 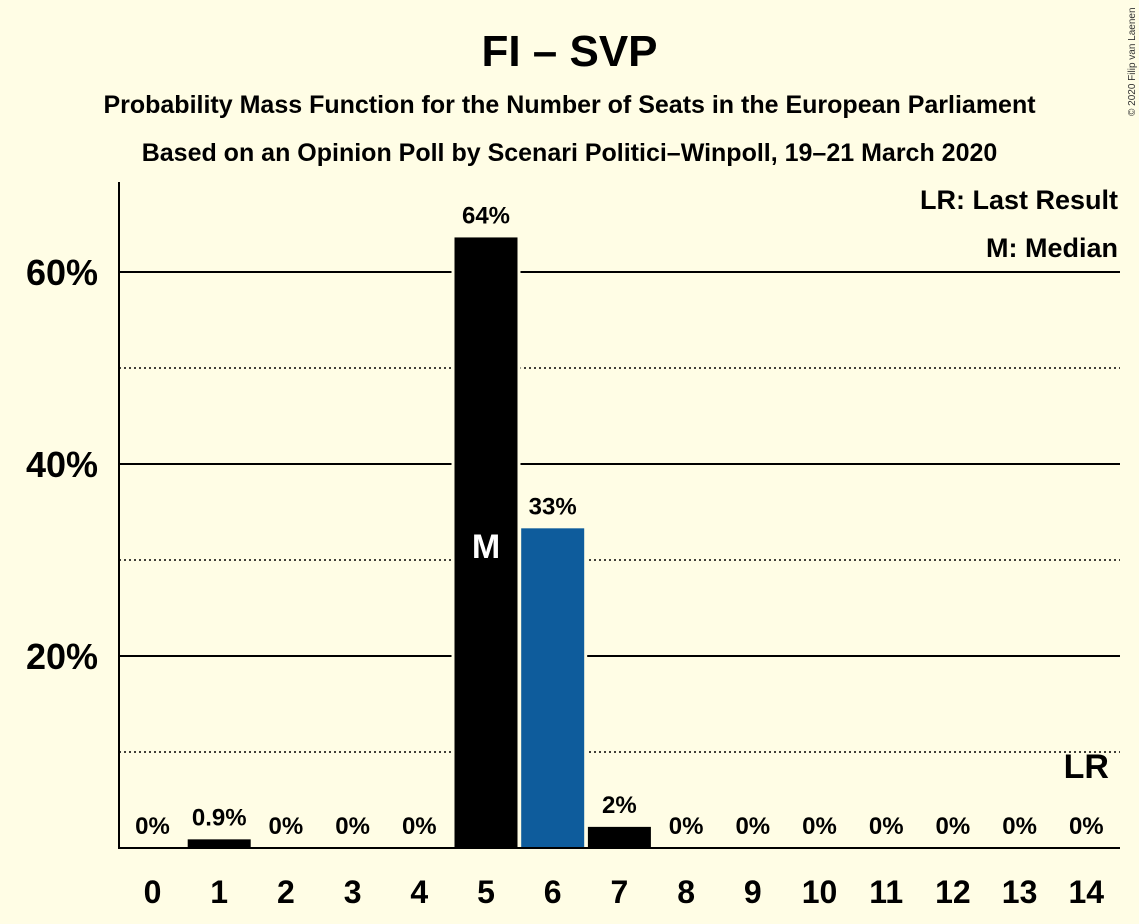 I want to click on x-tick-label: 8, so click(x=686, y=892).